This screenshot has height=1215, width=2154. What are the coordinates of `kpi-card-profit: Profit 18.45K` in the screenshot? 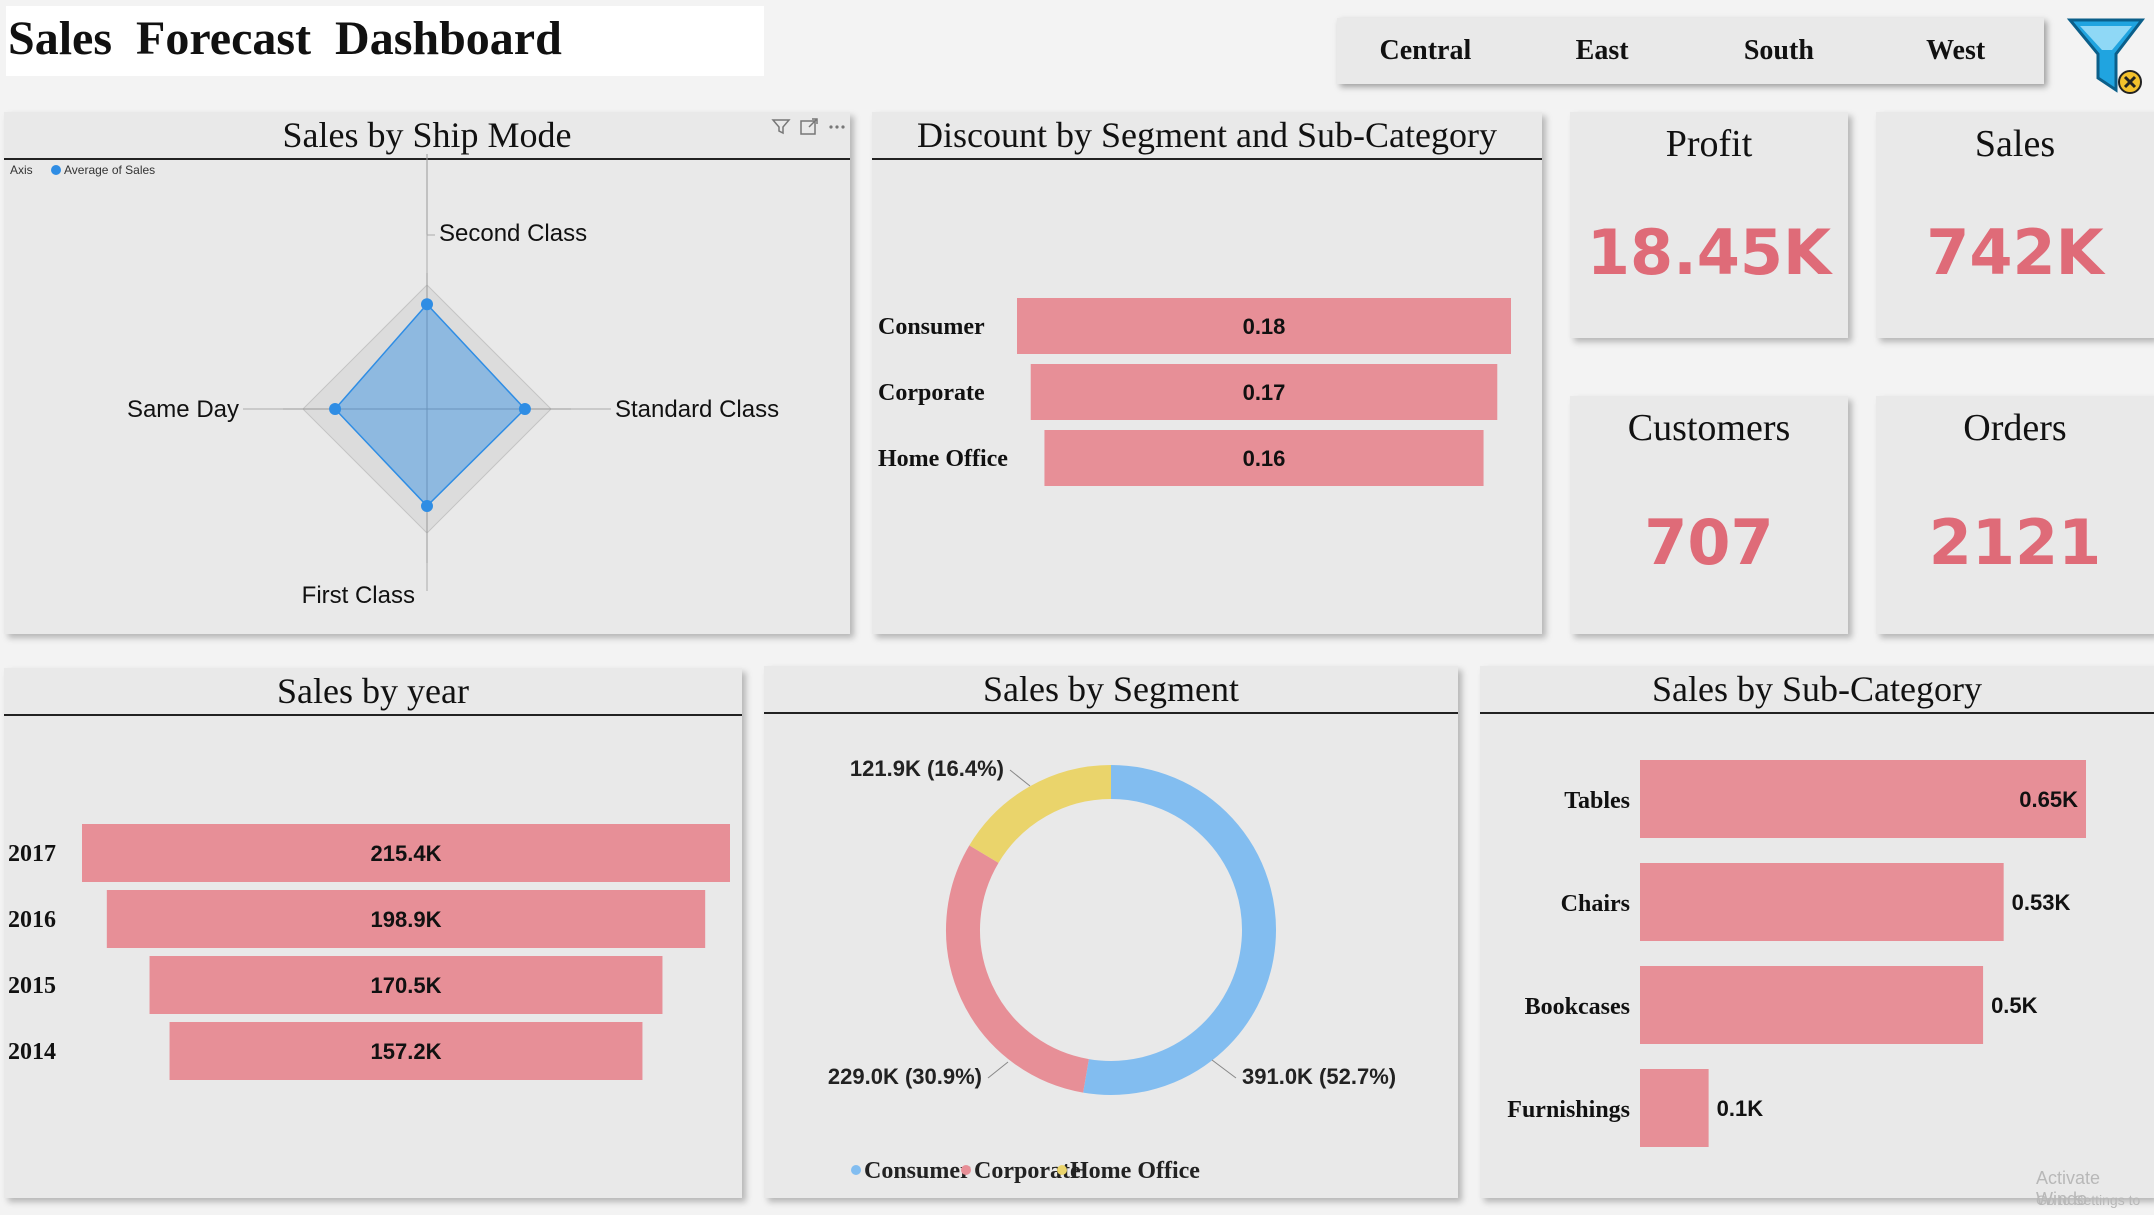 It's located at (1709, 225).